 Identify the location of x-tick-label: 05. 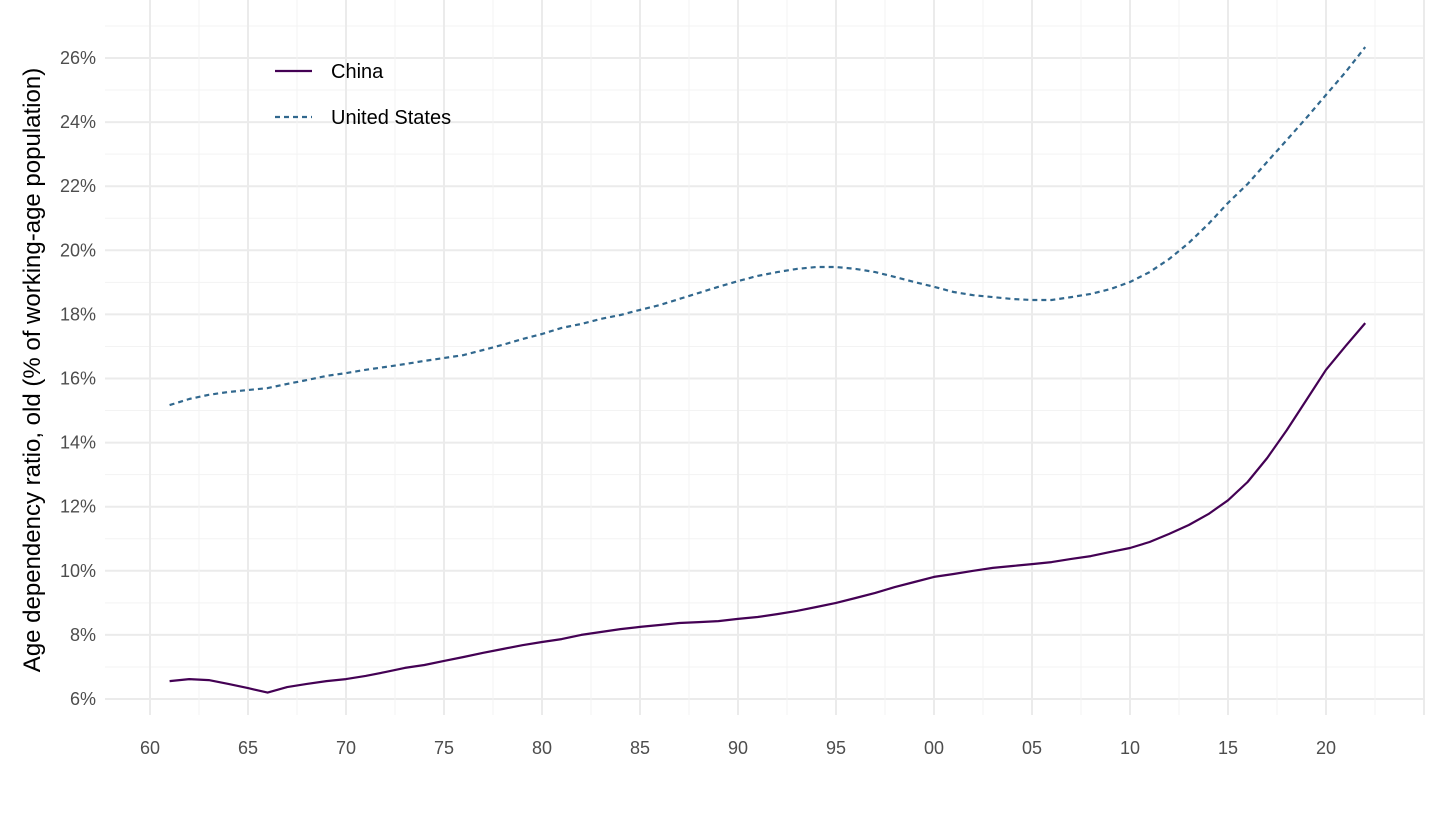
(1032, 748).